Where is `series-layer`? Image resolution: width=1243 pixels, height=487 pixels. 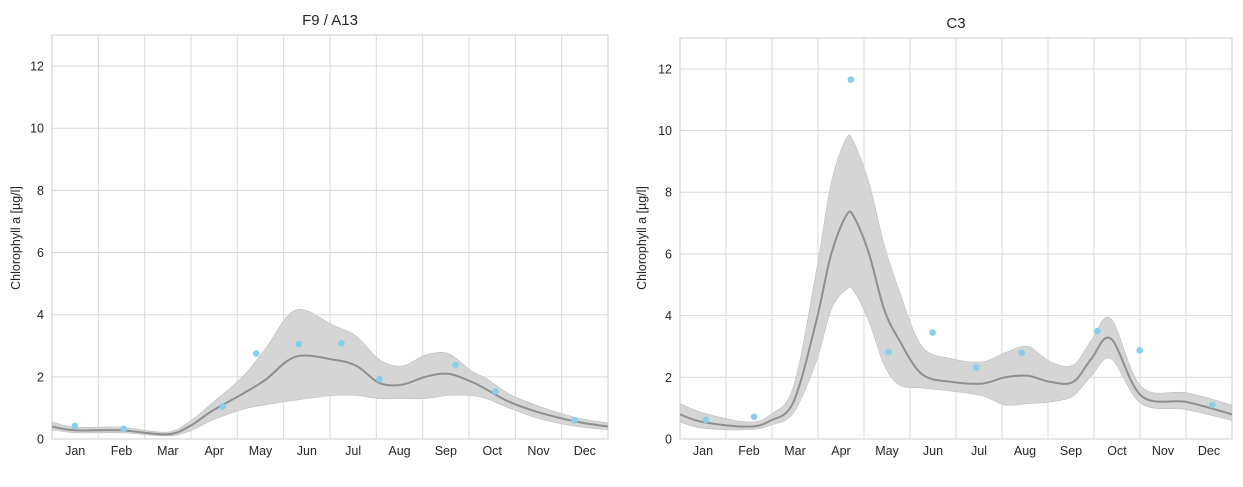
series-layer is located at coordinates (330, 373).